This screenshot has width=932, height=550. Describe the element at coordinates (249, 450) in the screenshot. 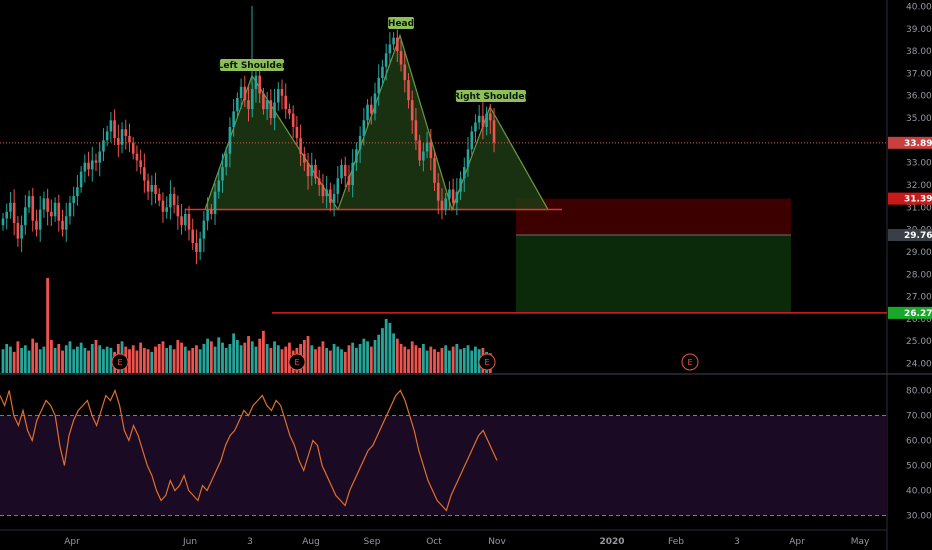

I see `rsi-series` at that location.